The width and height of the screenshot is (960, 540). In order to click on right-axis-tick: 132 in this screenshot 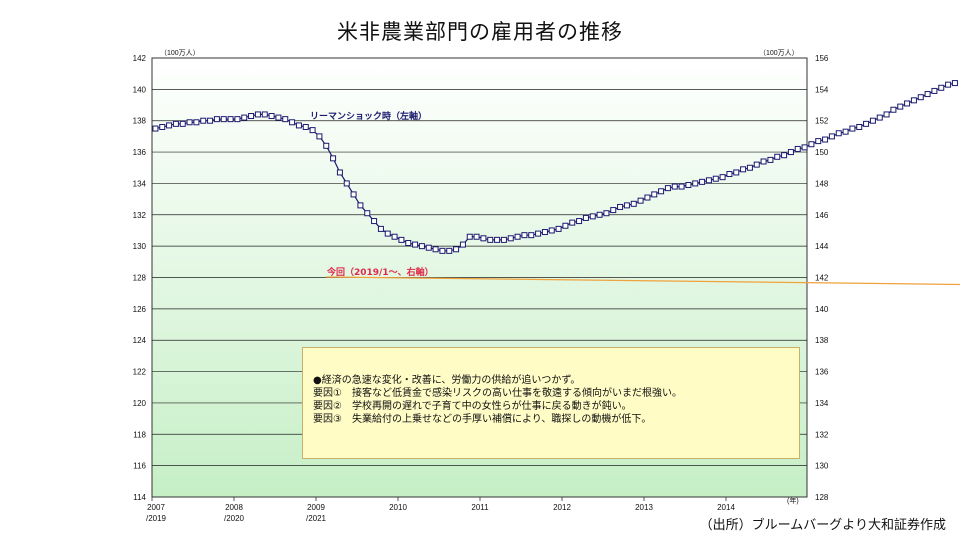, I will do `click(822, 434)`.